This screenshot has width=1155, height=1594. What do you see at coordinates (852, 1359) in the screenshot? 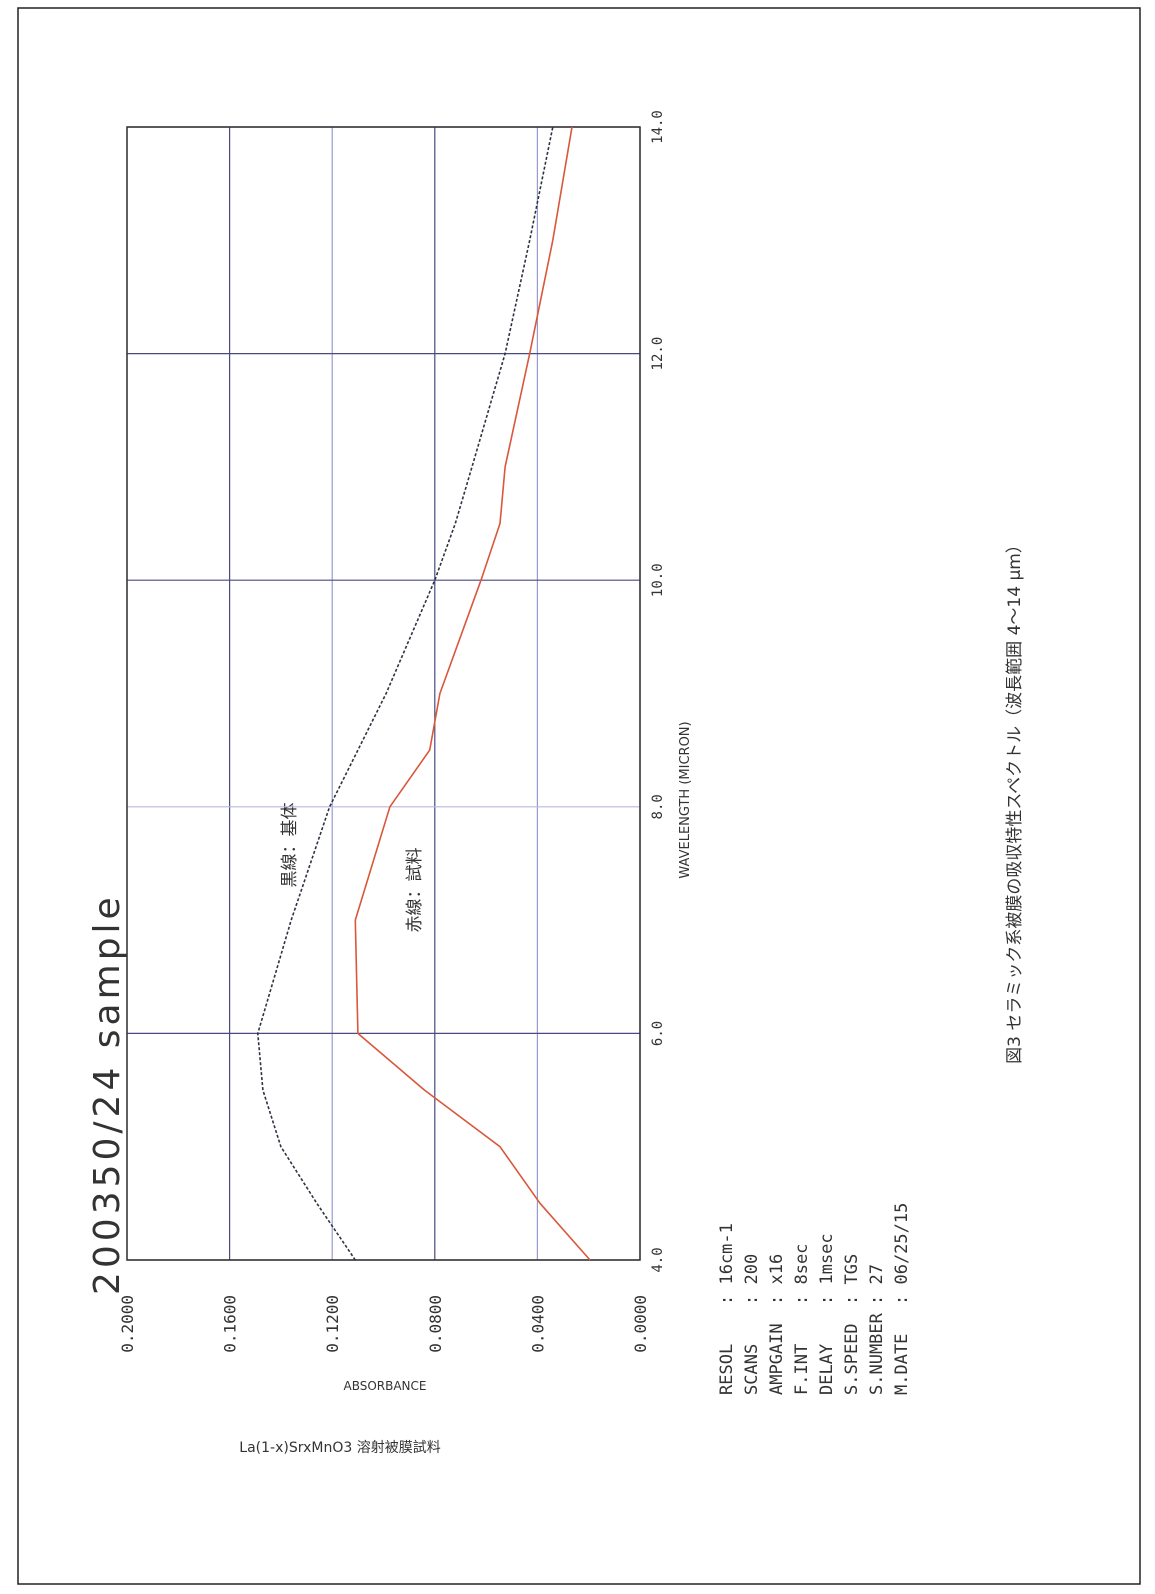
I see `info-label: S.SPEED` at bounding box center [852, 1359].